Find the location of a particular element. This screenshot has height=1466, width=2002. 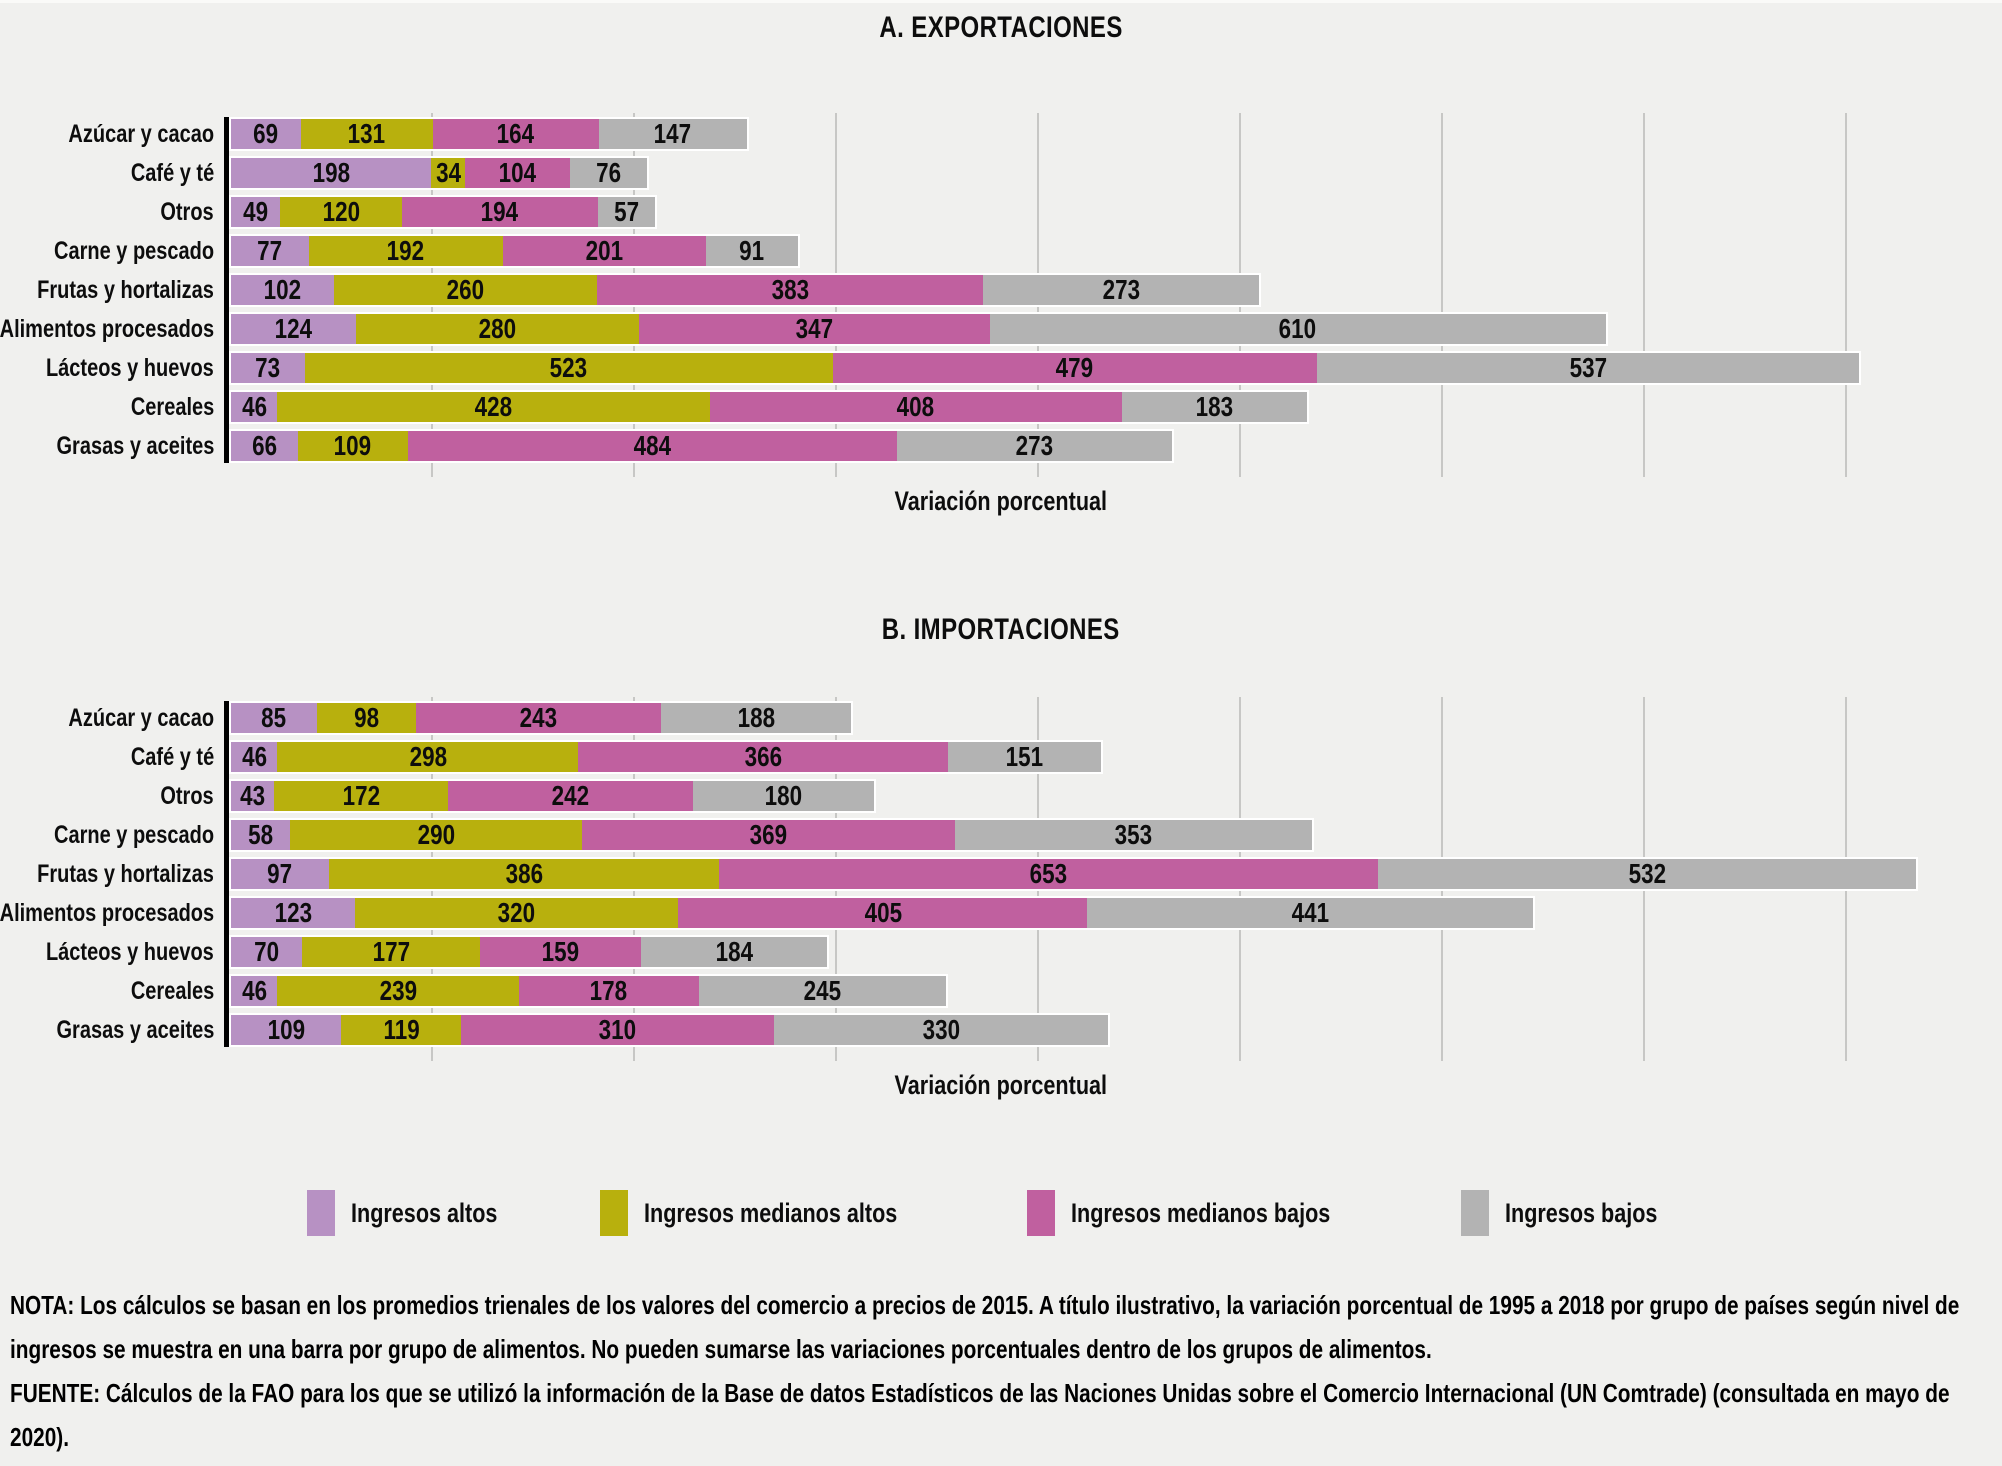

bar-row: 58 290 369 353 is located at coordinates (771, 835).